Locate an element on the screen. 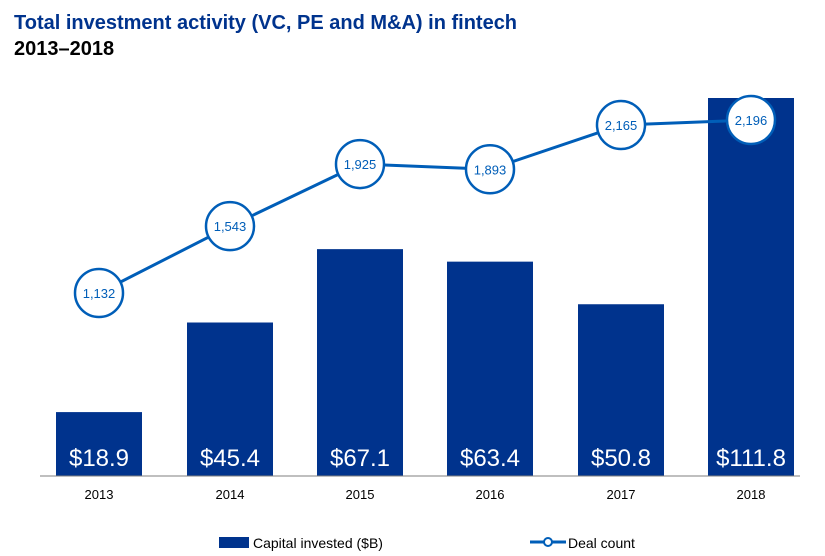  bar-label-2014: $45.4 is located at coordinates (230, 458).